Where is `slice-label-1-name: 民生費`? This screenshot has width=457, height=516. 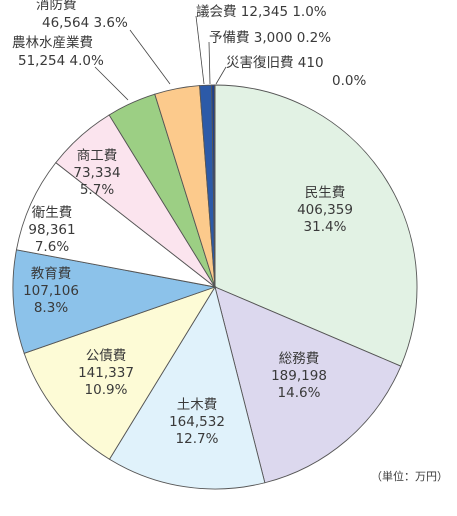
slice-label-1-name: 民生費 is located at coordinates (325, 193).